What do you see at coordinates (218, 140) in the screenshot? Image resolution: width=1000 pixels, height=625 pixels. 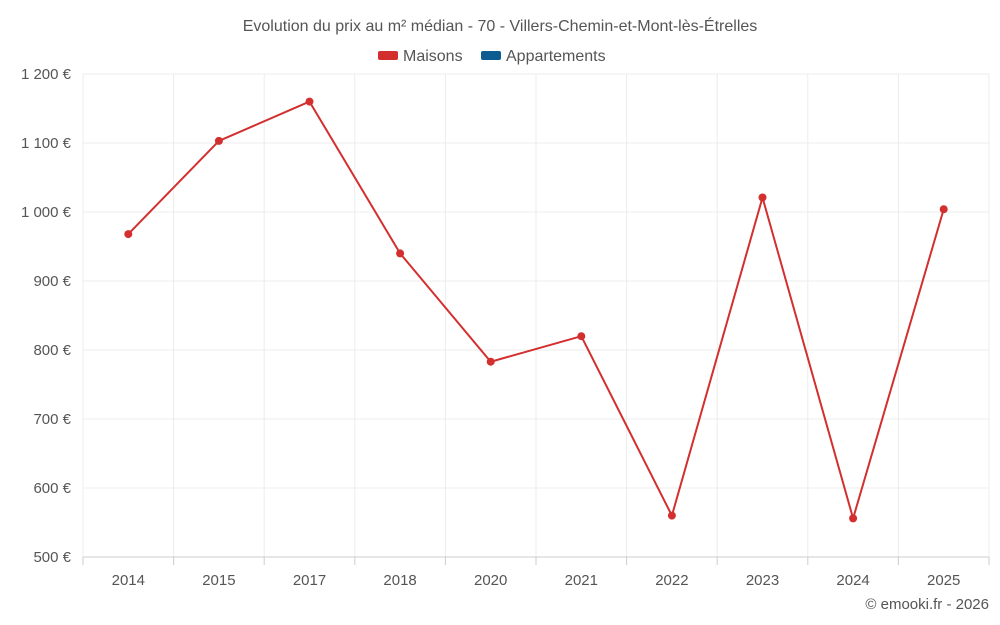 I see `data-point-2015` at bounding box center [218, 140].